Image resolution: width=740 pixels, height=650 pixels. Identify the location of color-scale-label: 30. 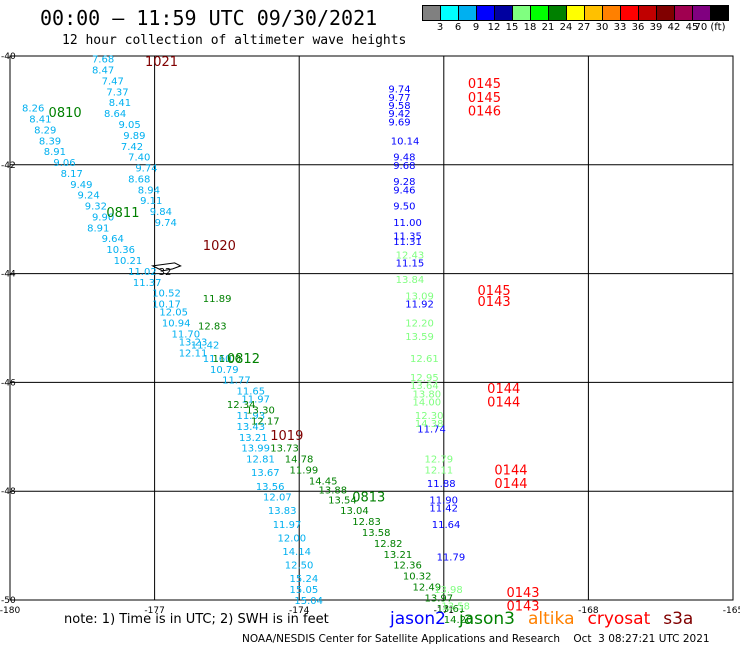
(602, 27).